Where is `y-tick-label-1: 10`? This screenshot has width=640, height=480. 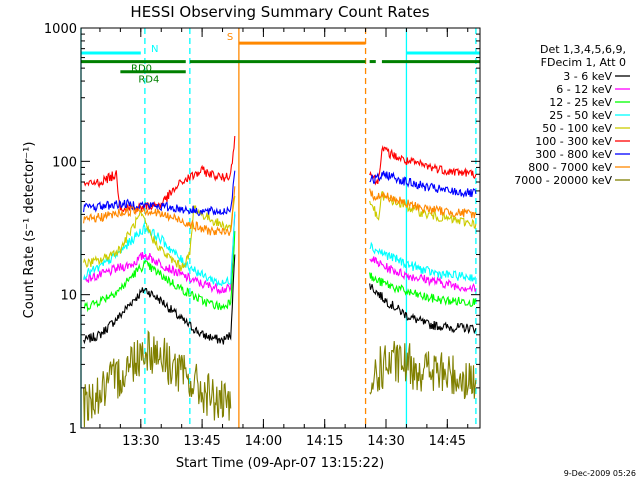
y-tick-label-1: 10 is located at coordinates (68, 296).